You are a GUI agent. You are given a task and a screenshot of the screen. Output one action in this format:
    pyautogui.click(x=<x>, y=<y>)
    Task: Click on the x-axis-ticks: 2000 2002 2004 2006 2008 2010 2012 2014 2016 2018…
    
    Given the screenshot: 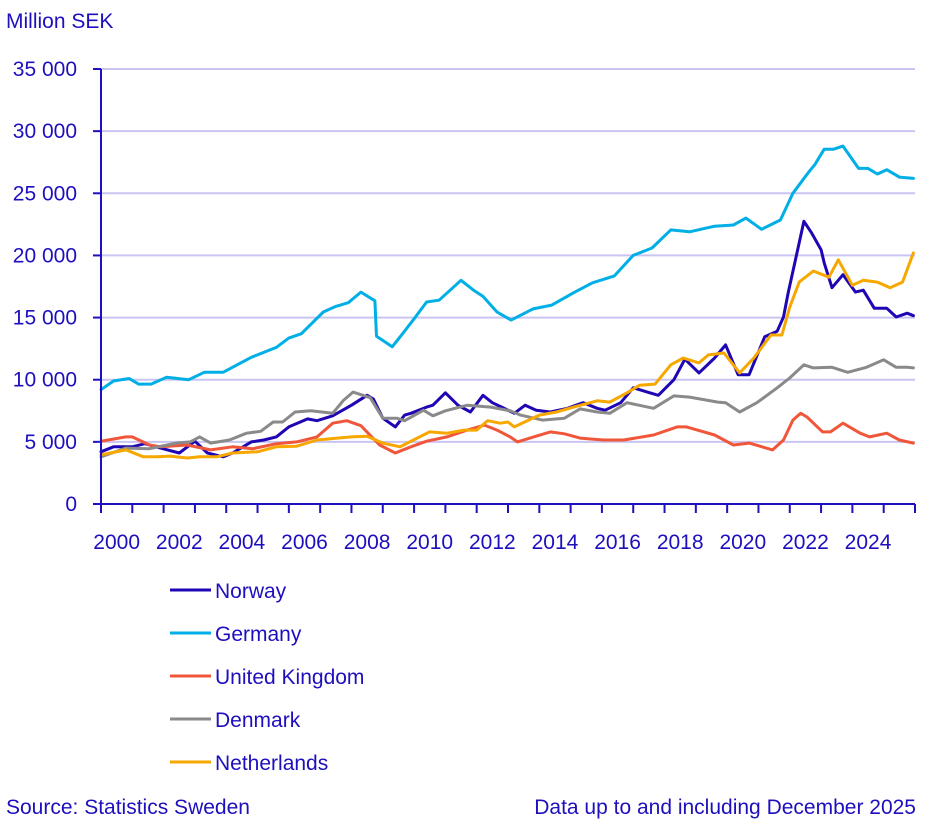 What is the action you would take?
    pyautogui.click(x=504, y=529)
    